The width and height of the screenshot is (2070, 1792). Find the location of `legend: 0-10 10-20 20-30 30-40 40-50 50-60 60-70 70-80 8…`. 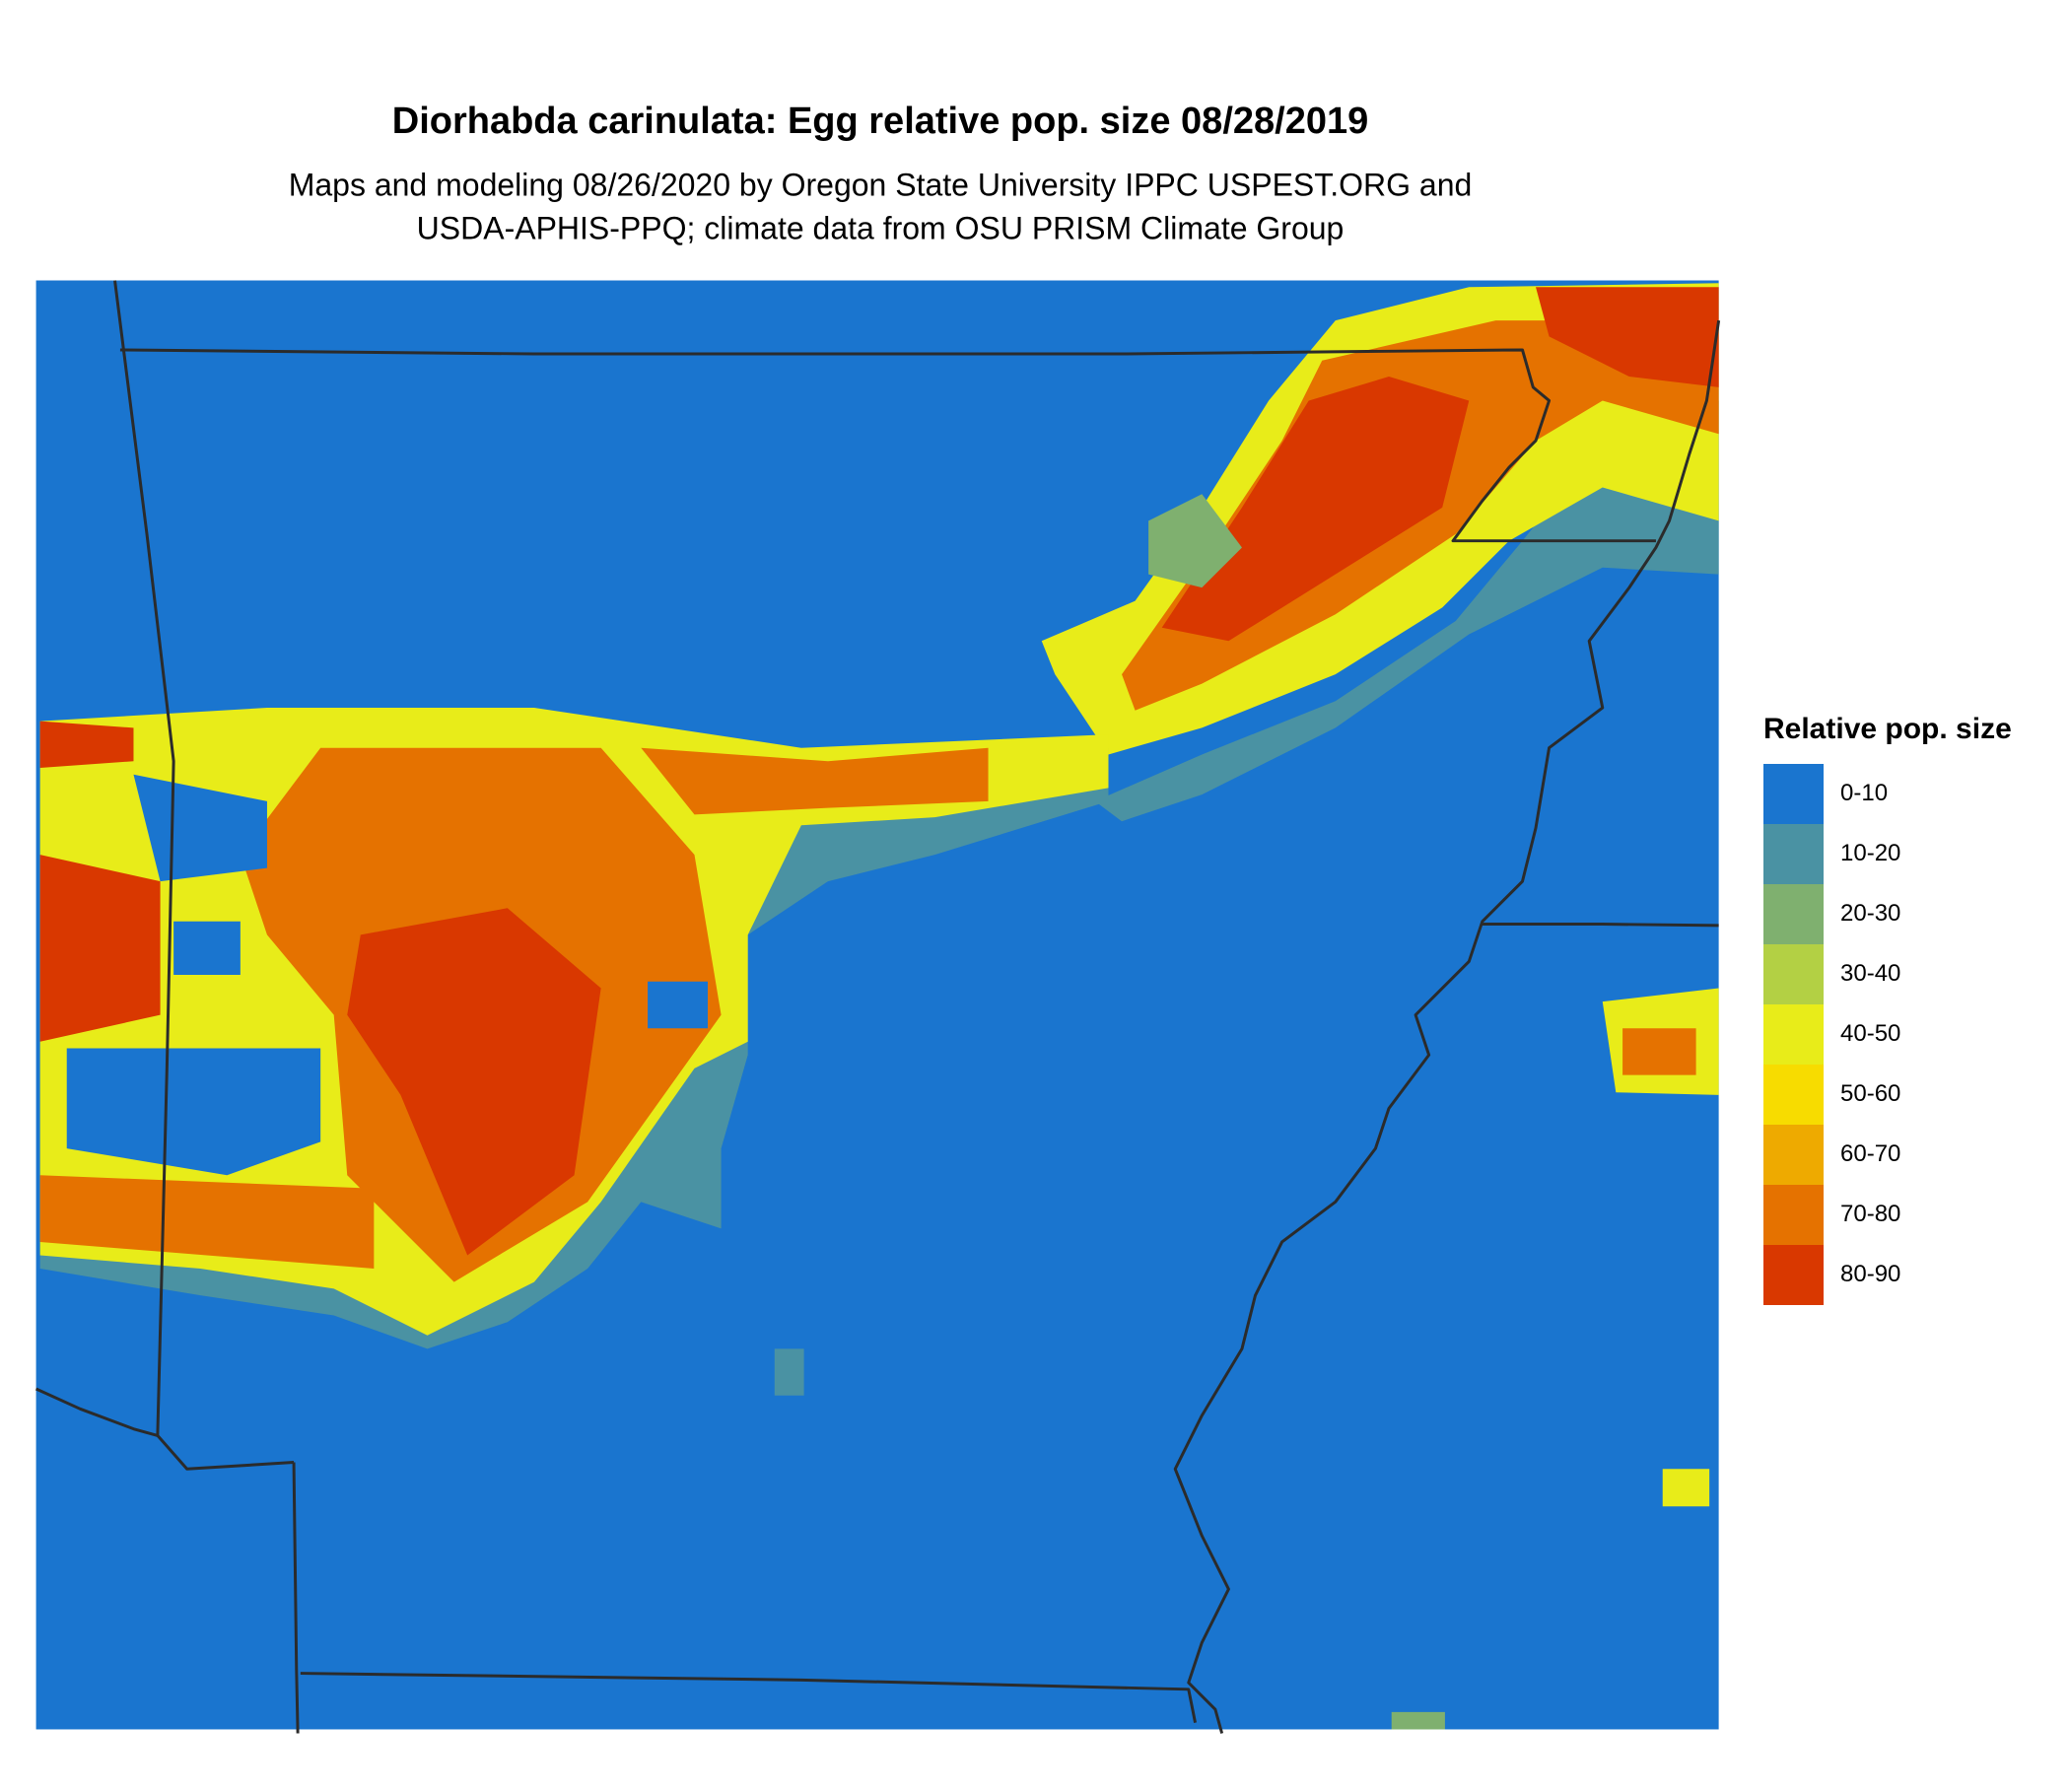

legend: 0-10 10-20 20-30 30-40 40-50 50-60 60-70 70-80 8… is located at coordinates (1832, 1034).